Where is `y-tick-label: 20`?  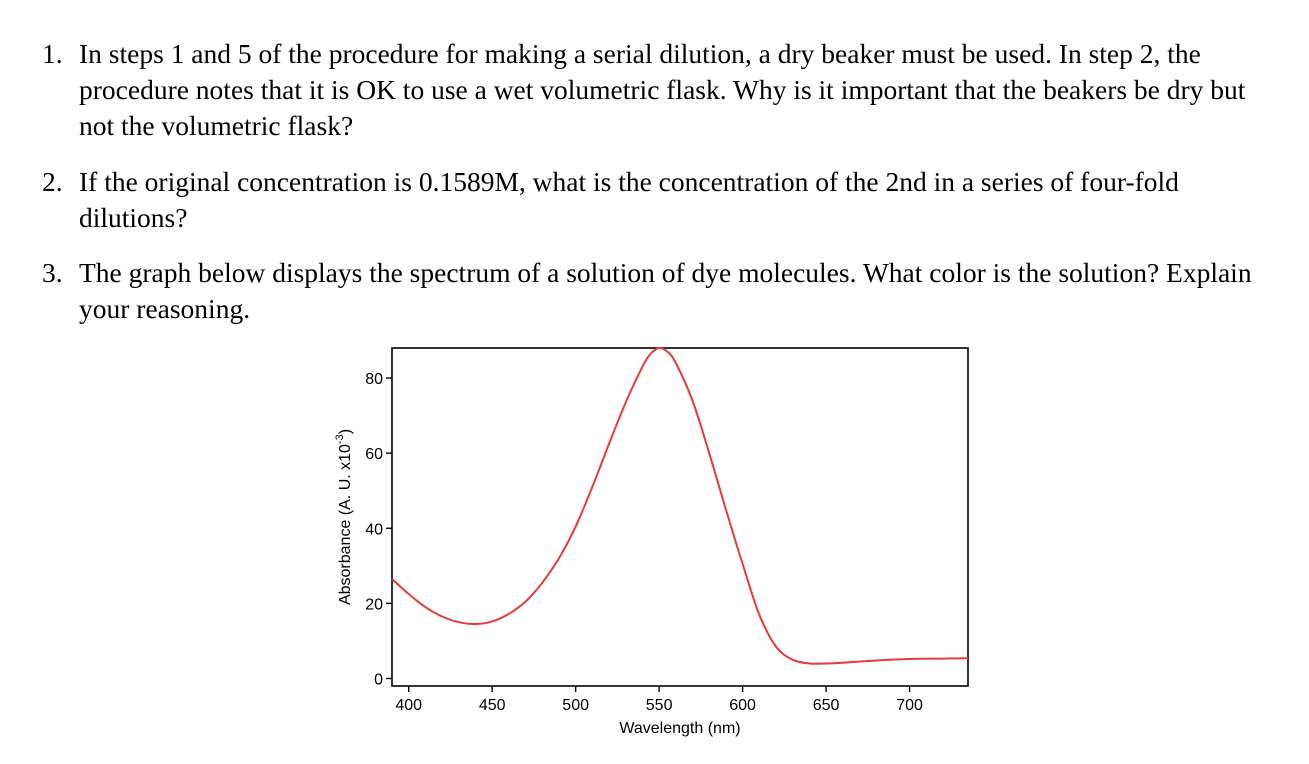 y-tick-label: 20 is located at coordinates (374, 604).